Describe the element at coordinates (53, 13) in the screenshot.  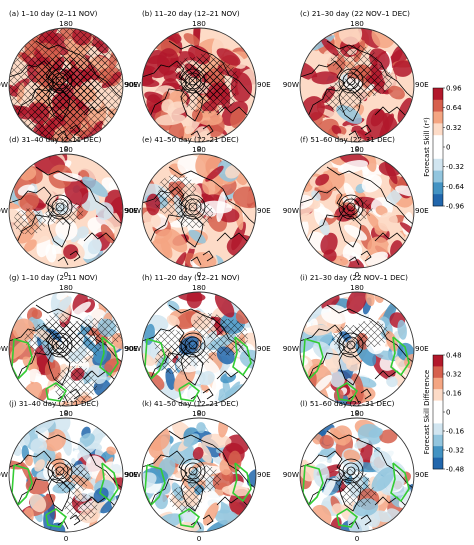
I see `panel-title: (a) 1–10 day (2–11 NOV)` at that location.